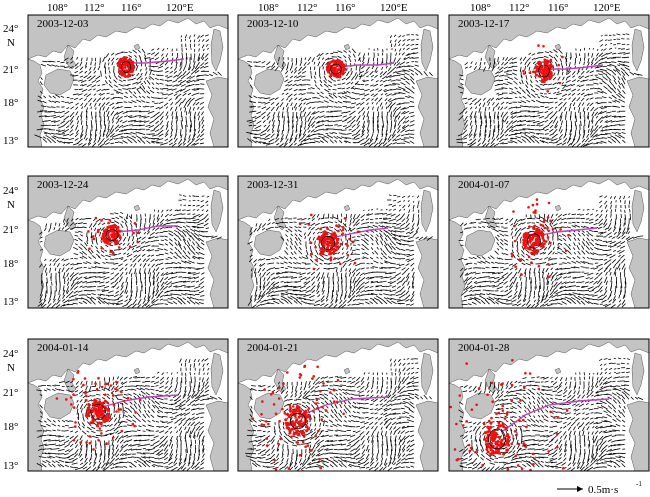 This screenshot has width=650, height=497. I want to click on lat-label-24: 24°, so click(10, 29).